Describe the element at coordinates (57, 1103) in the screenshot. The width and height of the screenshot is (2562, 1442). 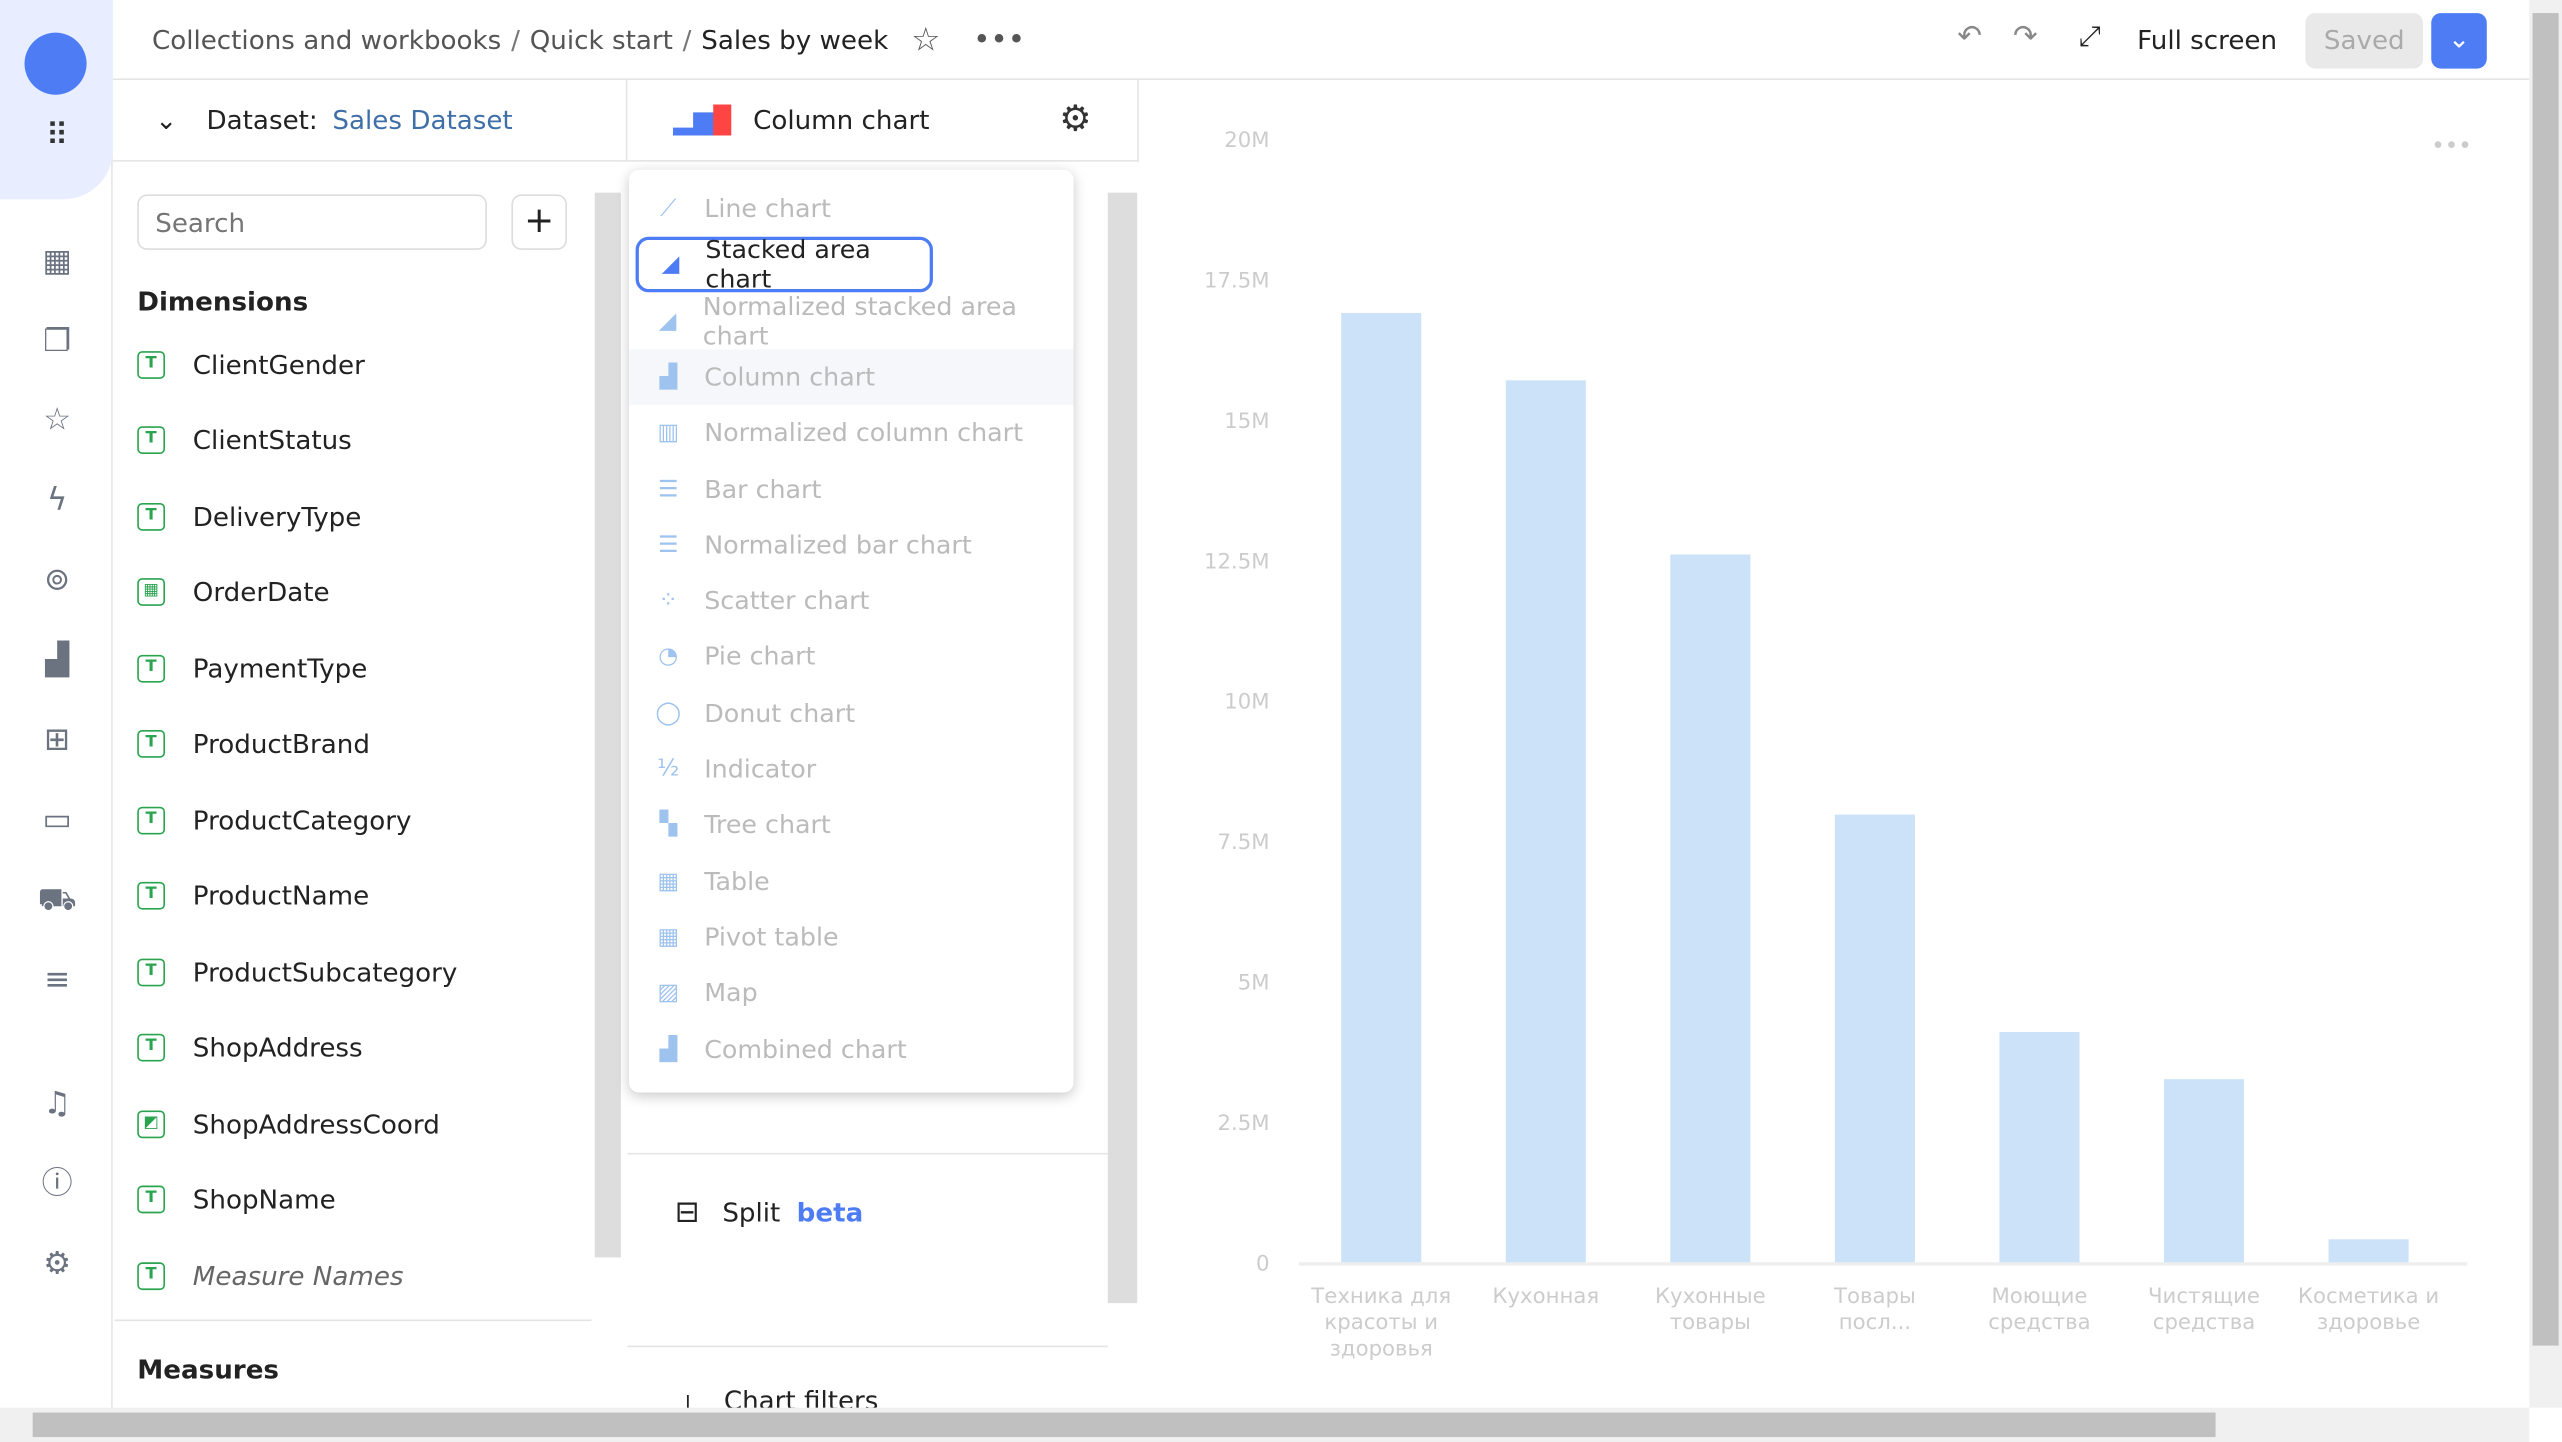
I see `bell-icon: ♫` at that location.